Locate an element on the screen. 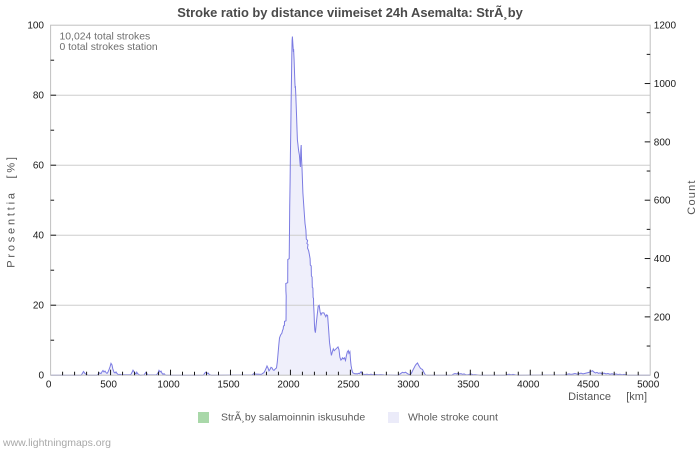  svg-text: 1200 is located at coordinates (665, 26).